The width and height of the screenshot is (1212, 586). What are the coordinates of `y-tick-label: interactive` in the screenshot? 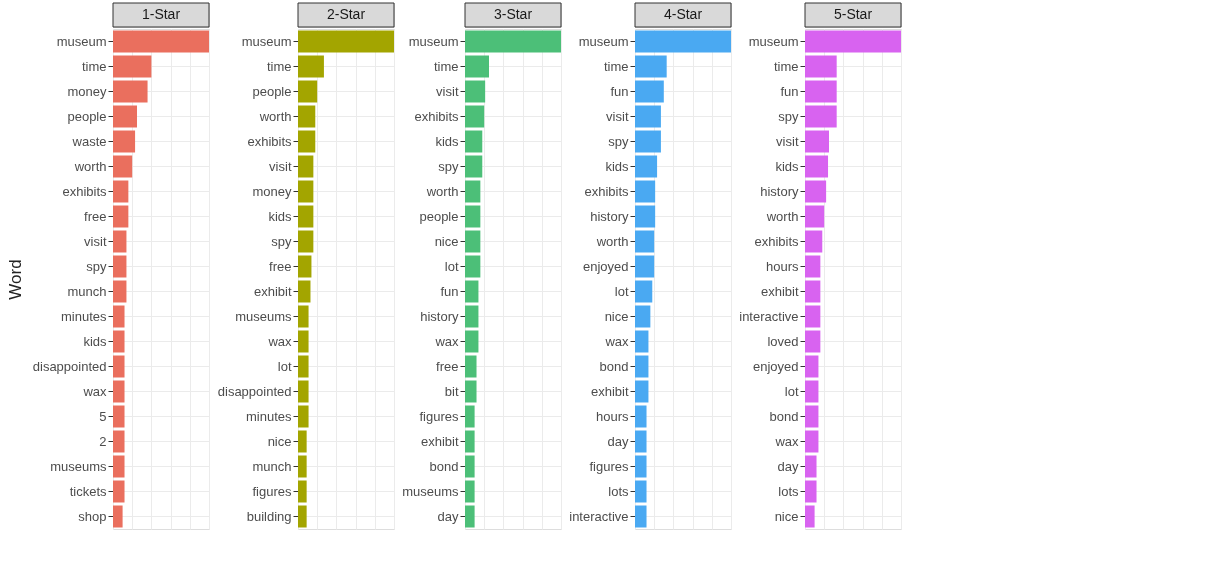 It's located at (769, 316).